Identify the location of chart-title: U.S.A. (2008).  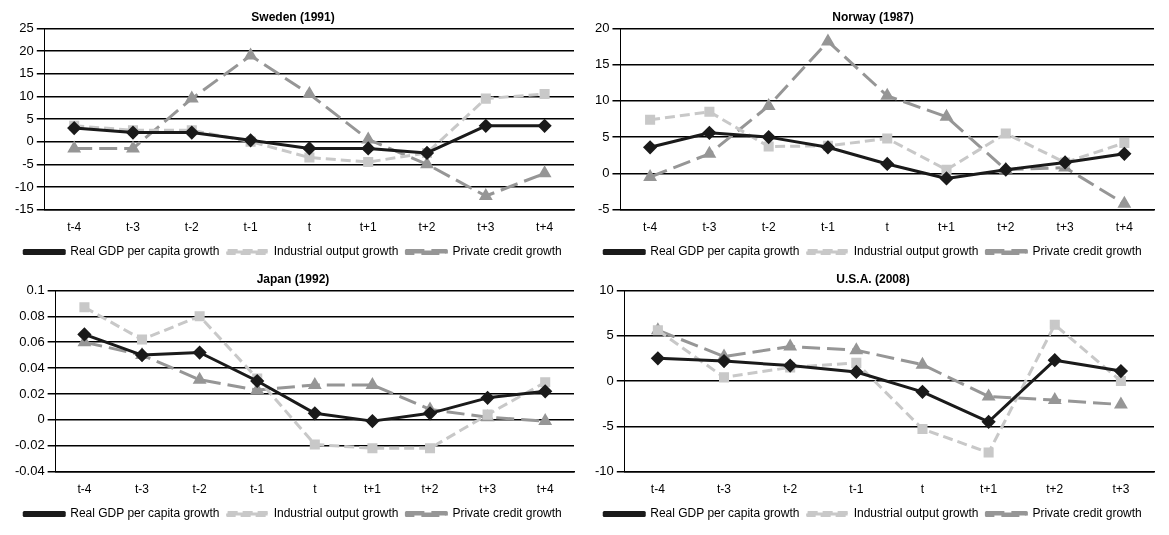
(873, 278).